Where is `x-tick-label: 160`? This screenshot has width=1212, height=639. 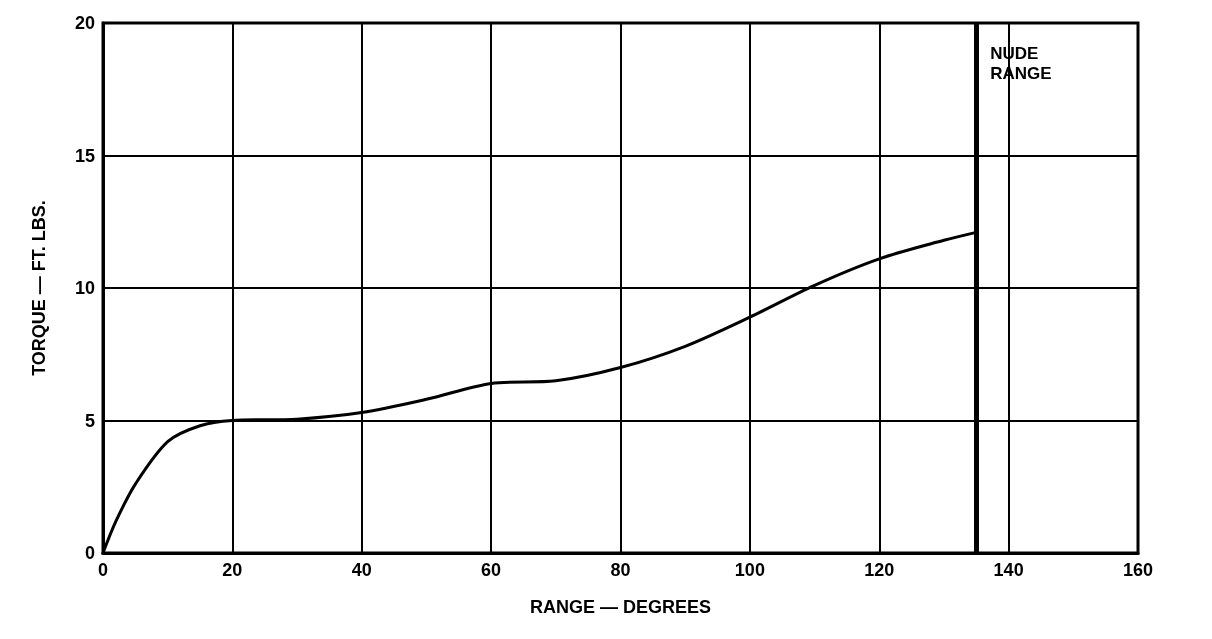 x-tick-label: 160 is located at coordinates (1138, 570).